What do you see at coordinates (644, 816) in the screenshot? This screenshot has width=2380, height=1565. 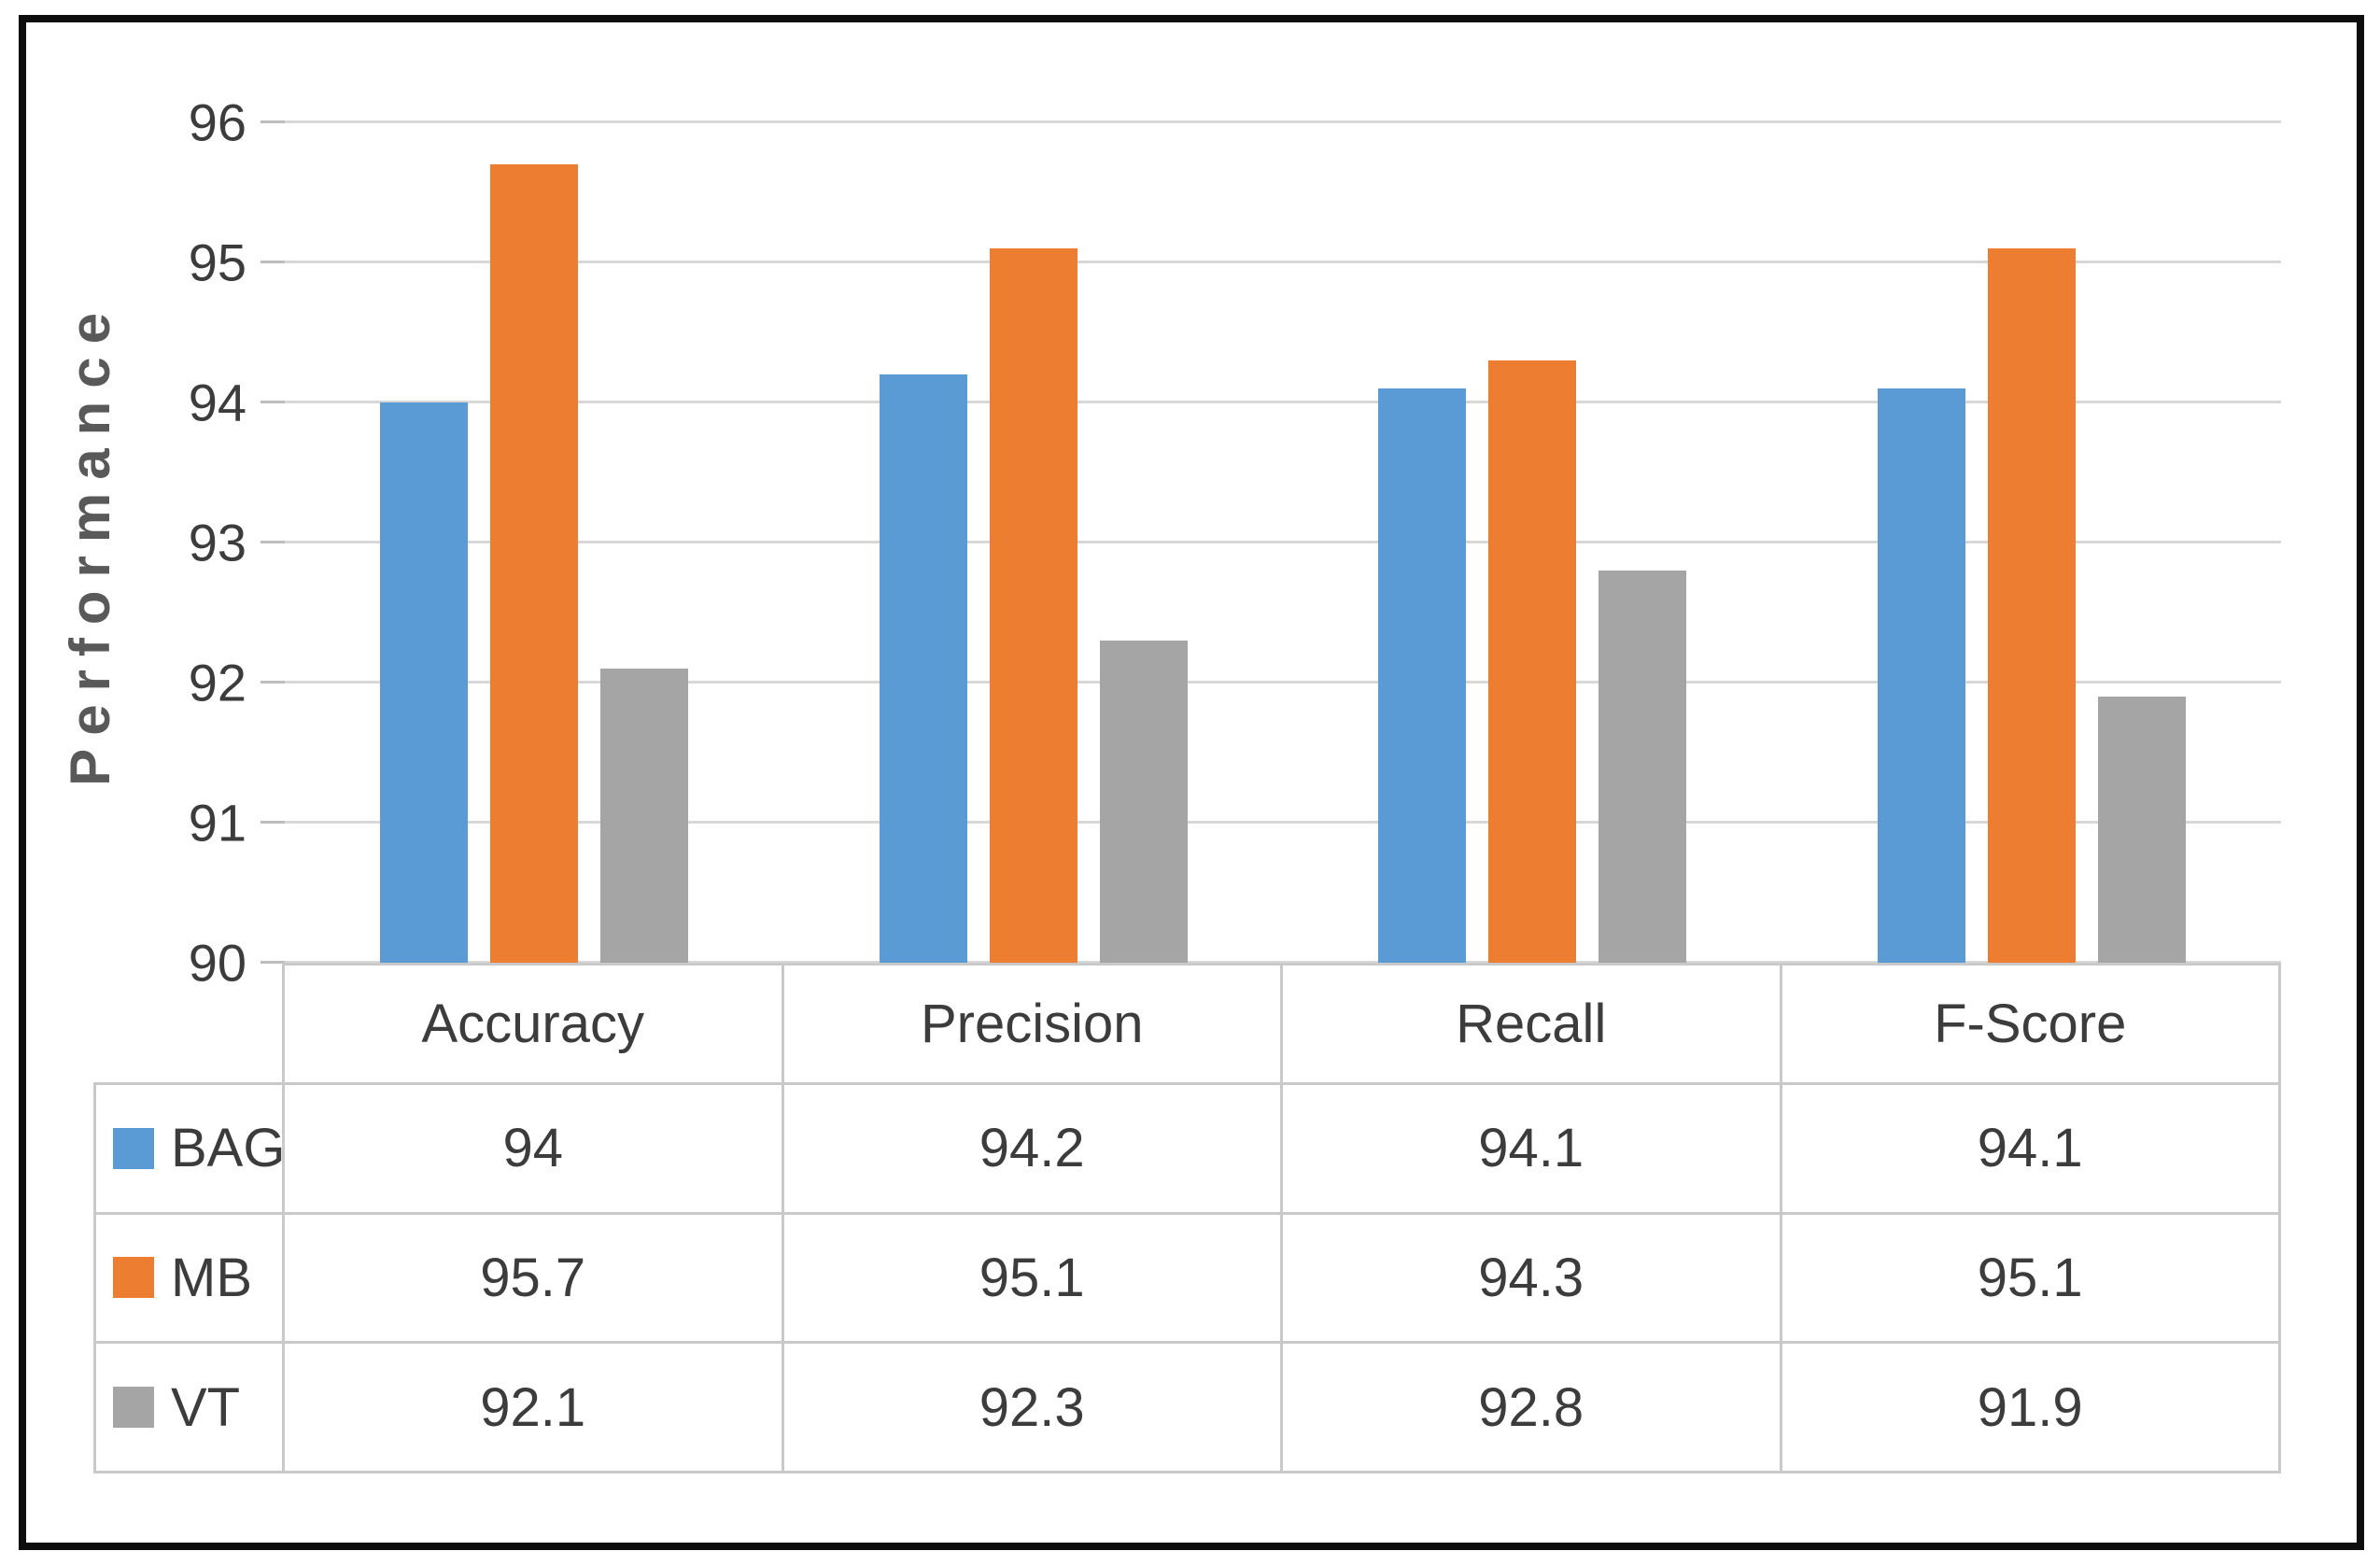 I see `bar-vt-accuracy` at bounding box center [644, 816].